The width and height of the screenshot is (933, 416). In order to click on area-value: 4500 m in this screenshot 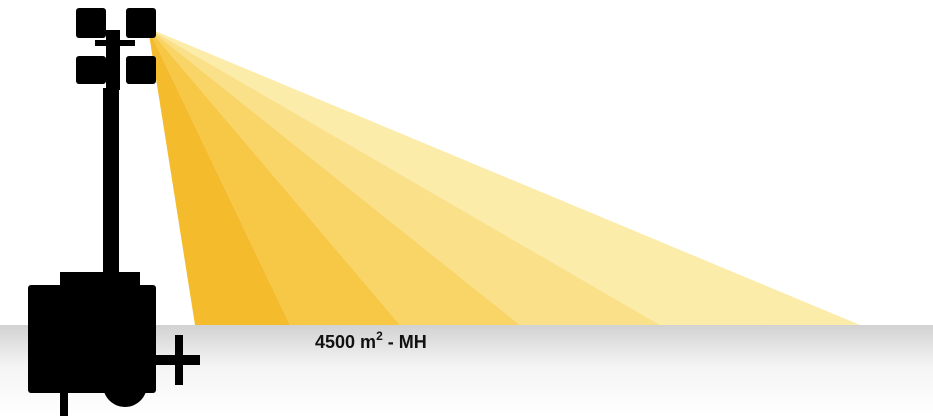, I will do `click(345, 342)`.